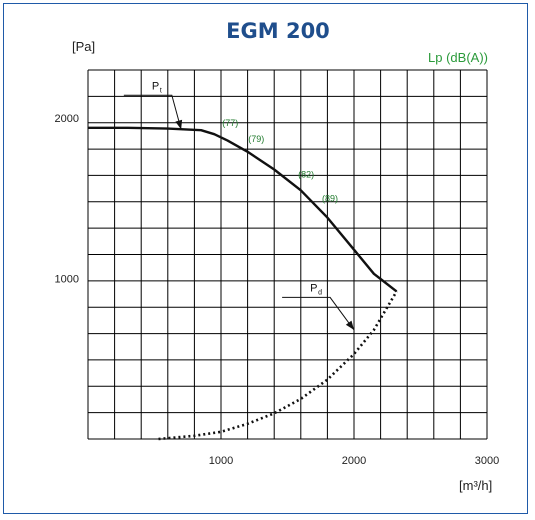 The height and width of the screenshot is (520, 535). What do you see at coordinates (67, 119) in the screenshot?
I see `y-tick-label: 2000` at bounding box center [67, 119].